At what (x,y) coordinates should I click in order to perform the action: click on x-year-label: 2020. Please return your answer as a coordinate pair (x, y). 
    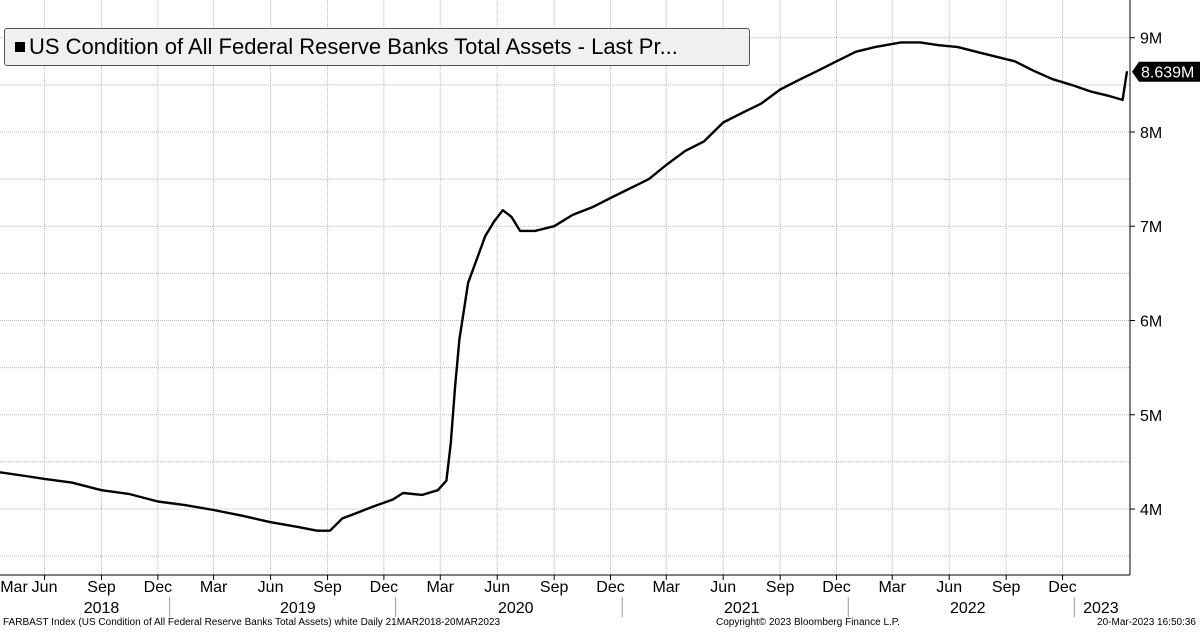
    Looking at the image, I should click on (516, 608).